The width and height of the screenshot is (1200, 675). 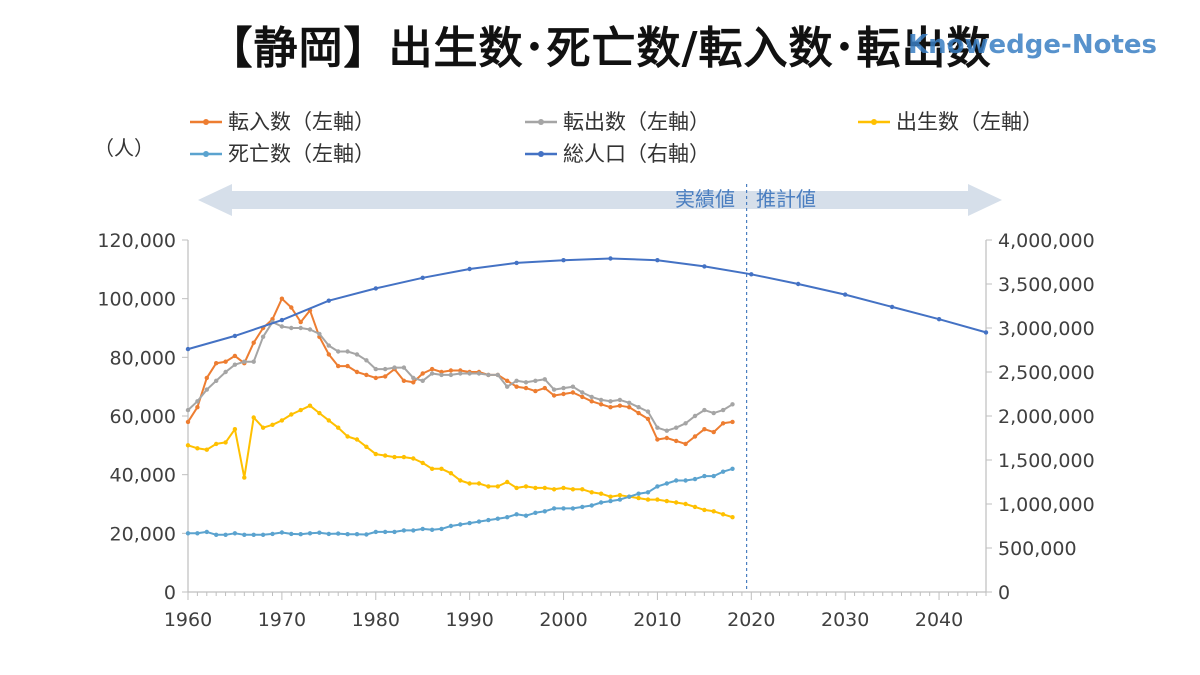 I want to click on legend-item-deaths: 死亡数（左軸）, so click(x=282, y=154).